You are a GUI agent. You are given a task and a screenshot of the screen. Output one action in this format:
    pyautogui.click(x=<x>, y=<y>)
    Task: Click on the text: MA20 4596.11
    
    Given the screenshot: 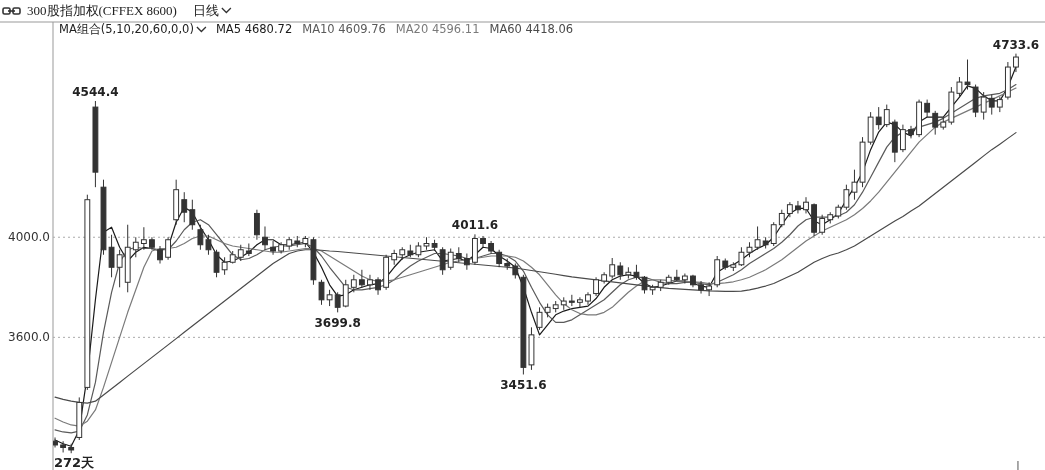 What is the action you would take?
    pyautogui.click(x=437, y=29)
    